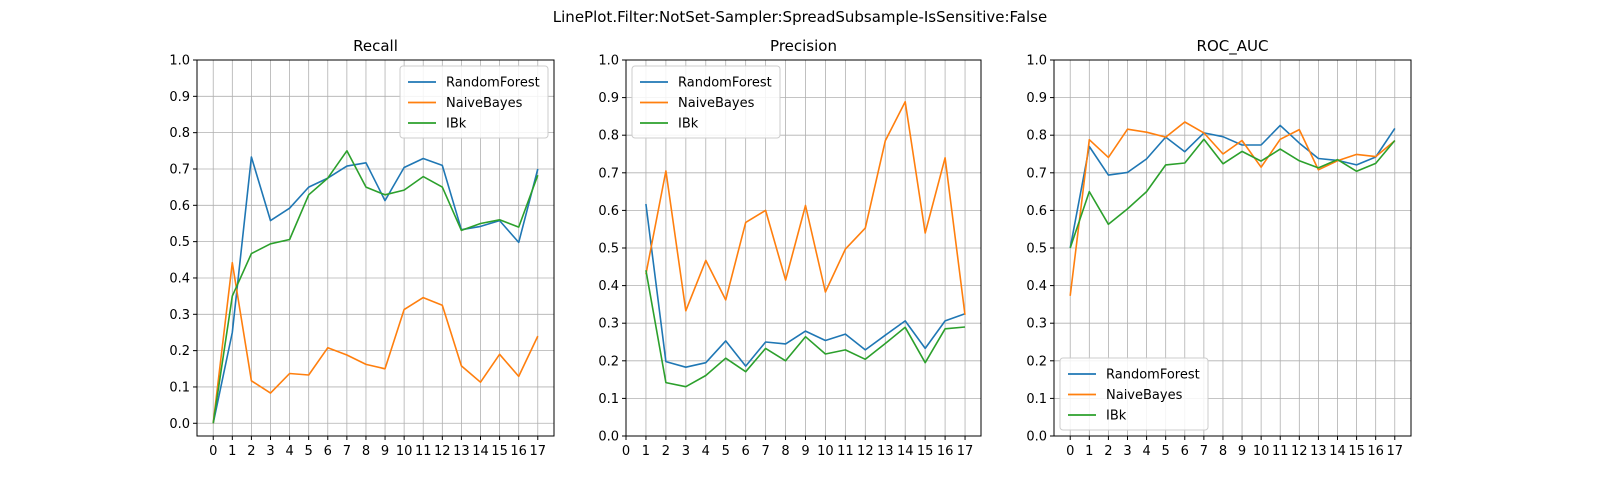 This screenshot has height=500, width=1600. Describe the element at coordinates (456, 124) in the screenshot. I see `chart-0-legend-label-ibk: IBk` at that location.